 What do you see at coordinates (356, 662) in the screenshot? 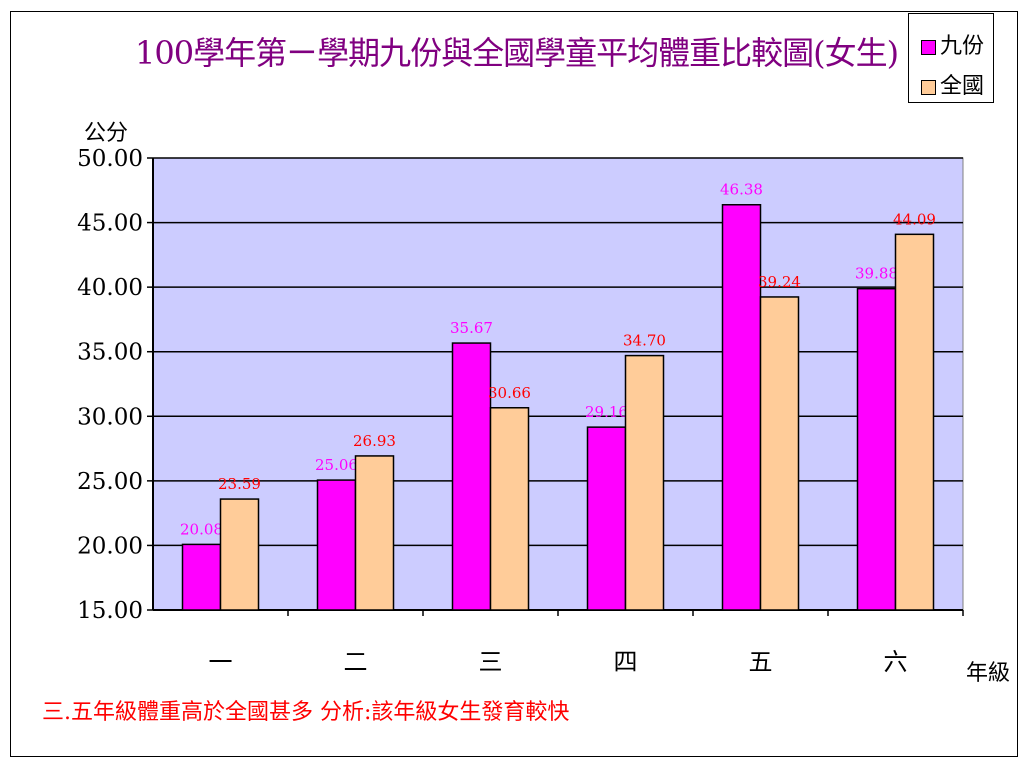
I see `x-tick-label: 二` at bounding box center [356, 662].